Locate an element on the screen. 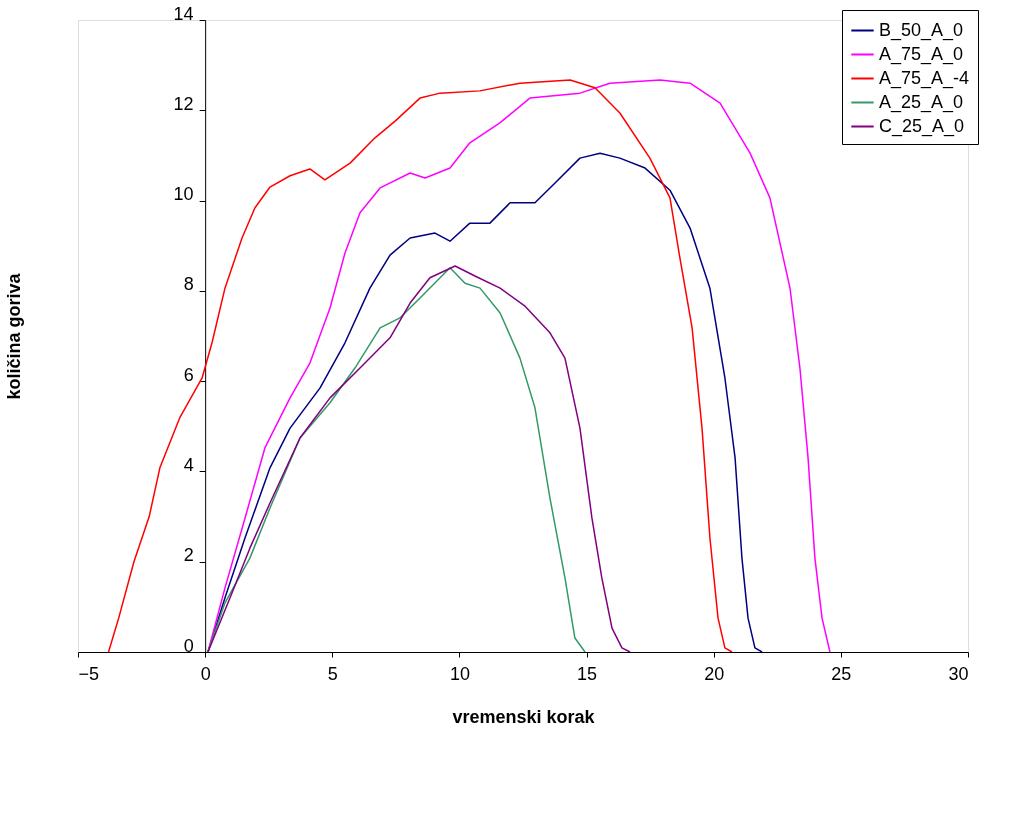  y-tick-label: 14 is located at coordinates (183, 13).